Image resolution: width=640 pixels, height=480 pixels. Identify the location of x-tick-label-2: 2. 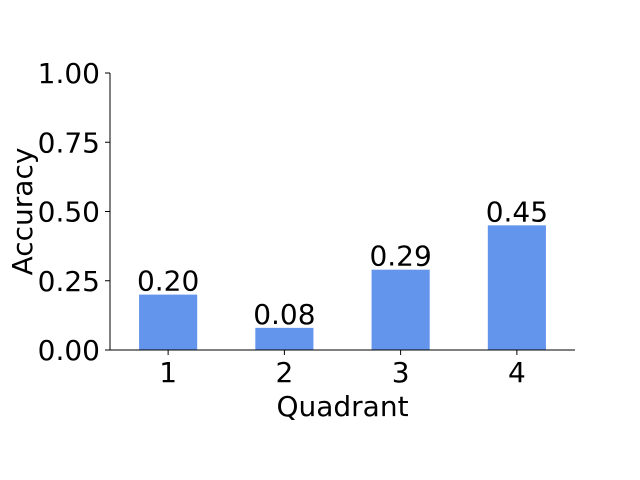
(284, 372).